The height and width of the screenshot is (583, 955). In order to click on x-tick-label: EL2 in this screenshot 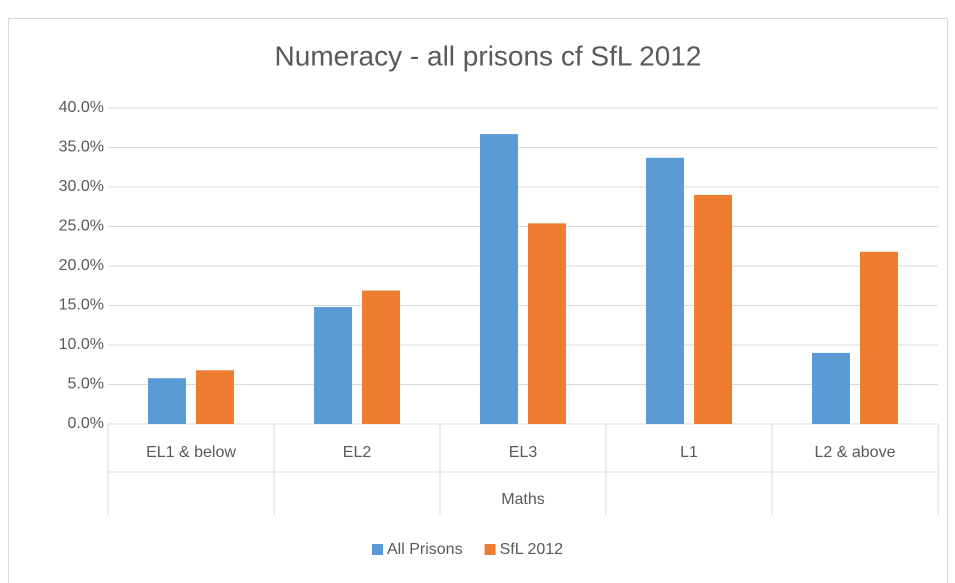, I will do `click(357, 452)`.